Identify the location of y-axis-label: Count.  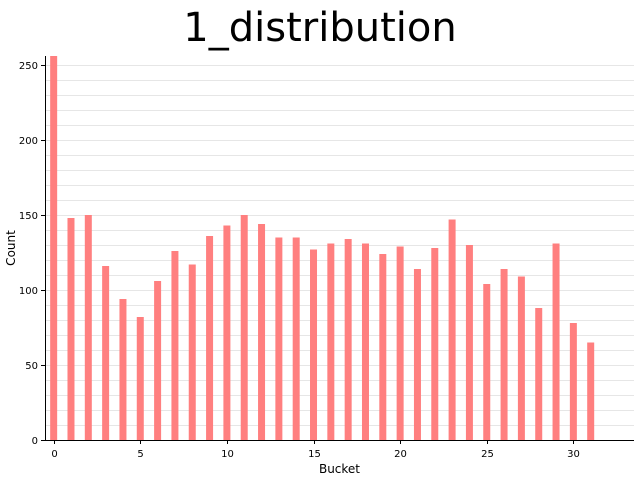
(11, 248).